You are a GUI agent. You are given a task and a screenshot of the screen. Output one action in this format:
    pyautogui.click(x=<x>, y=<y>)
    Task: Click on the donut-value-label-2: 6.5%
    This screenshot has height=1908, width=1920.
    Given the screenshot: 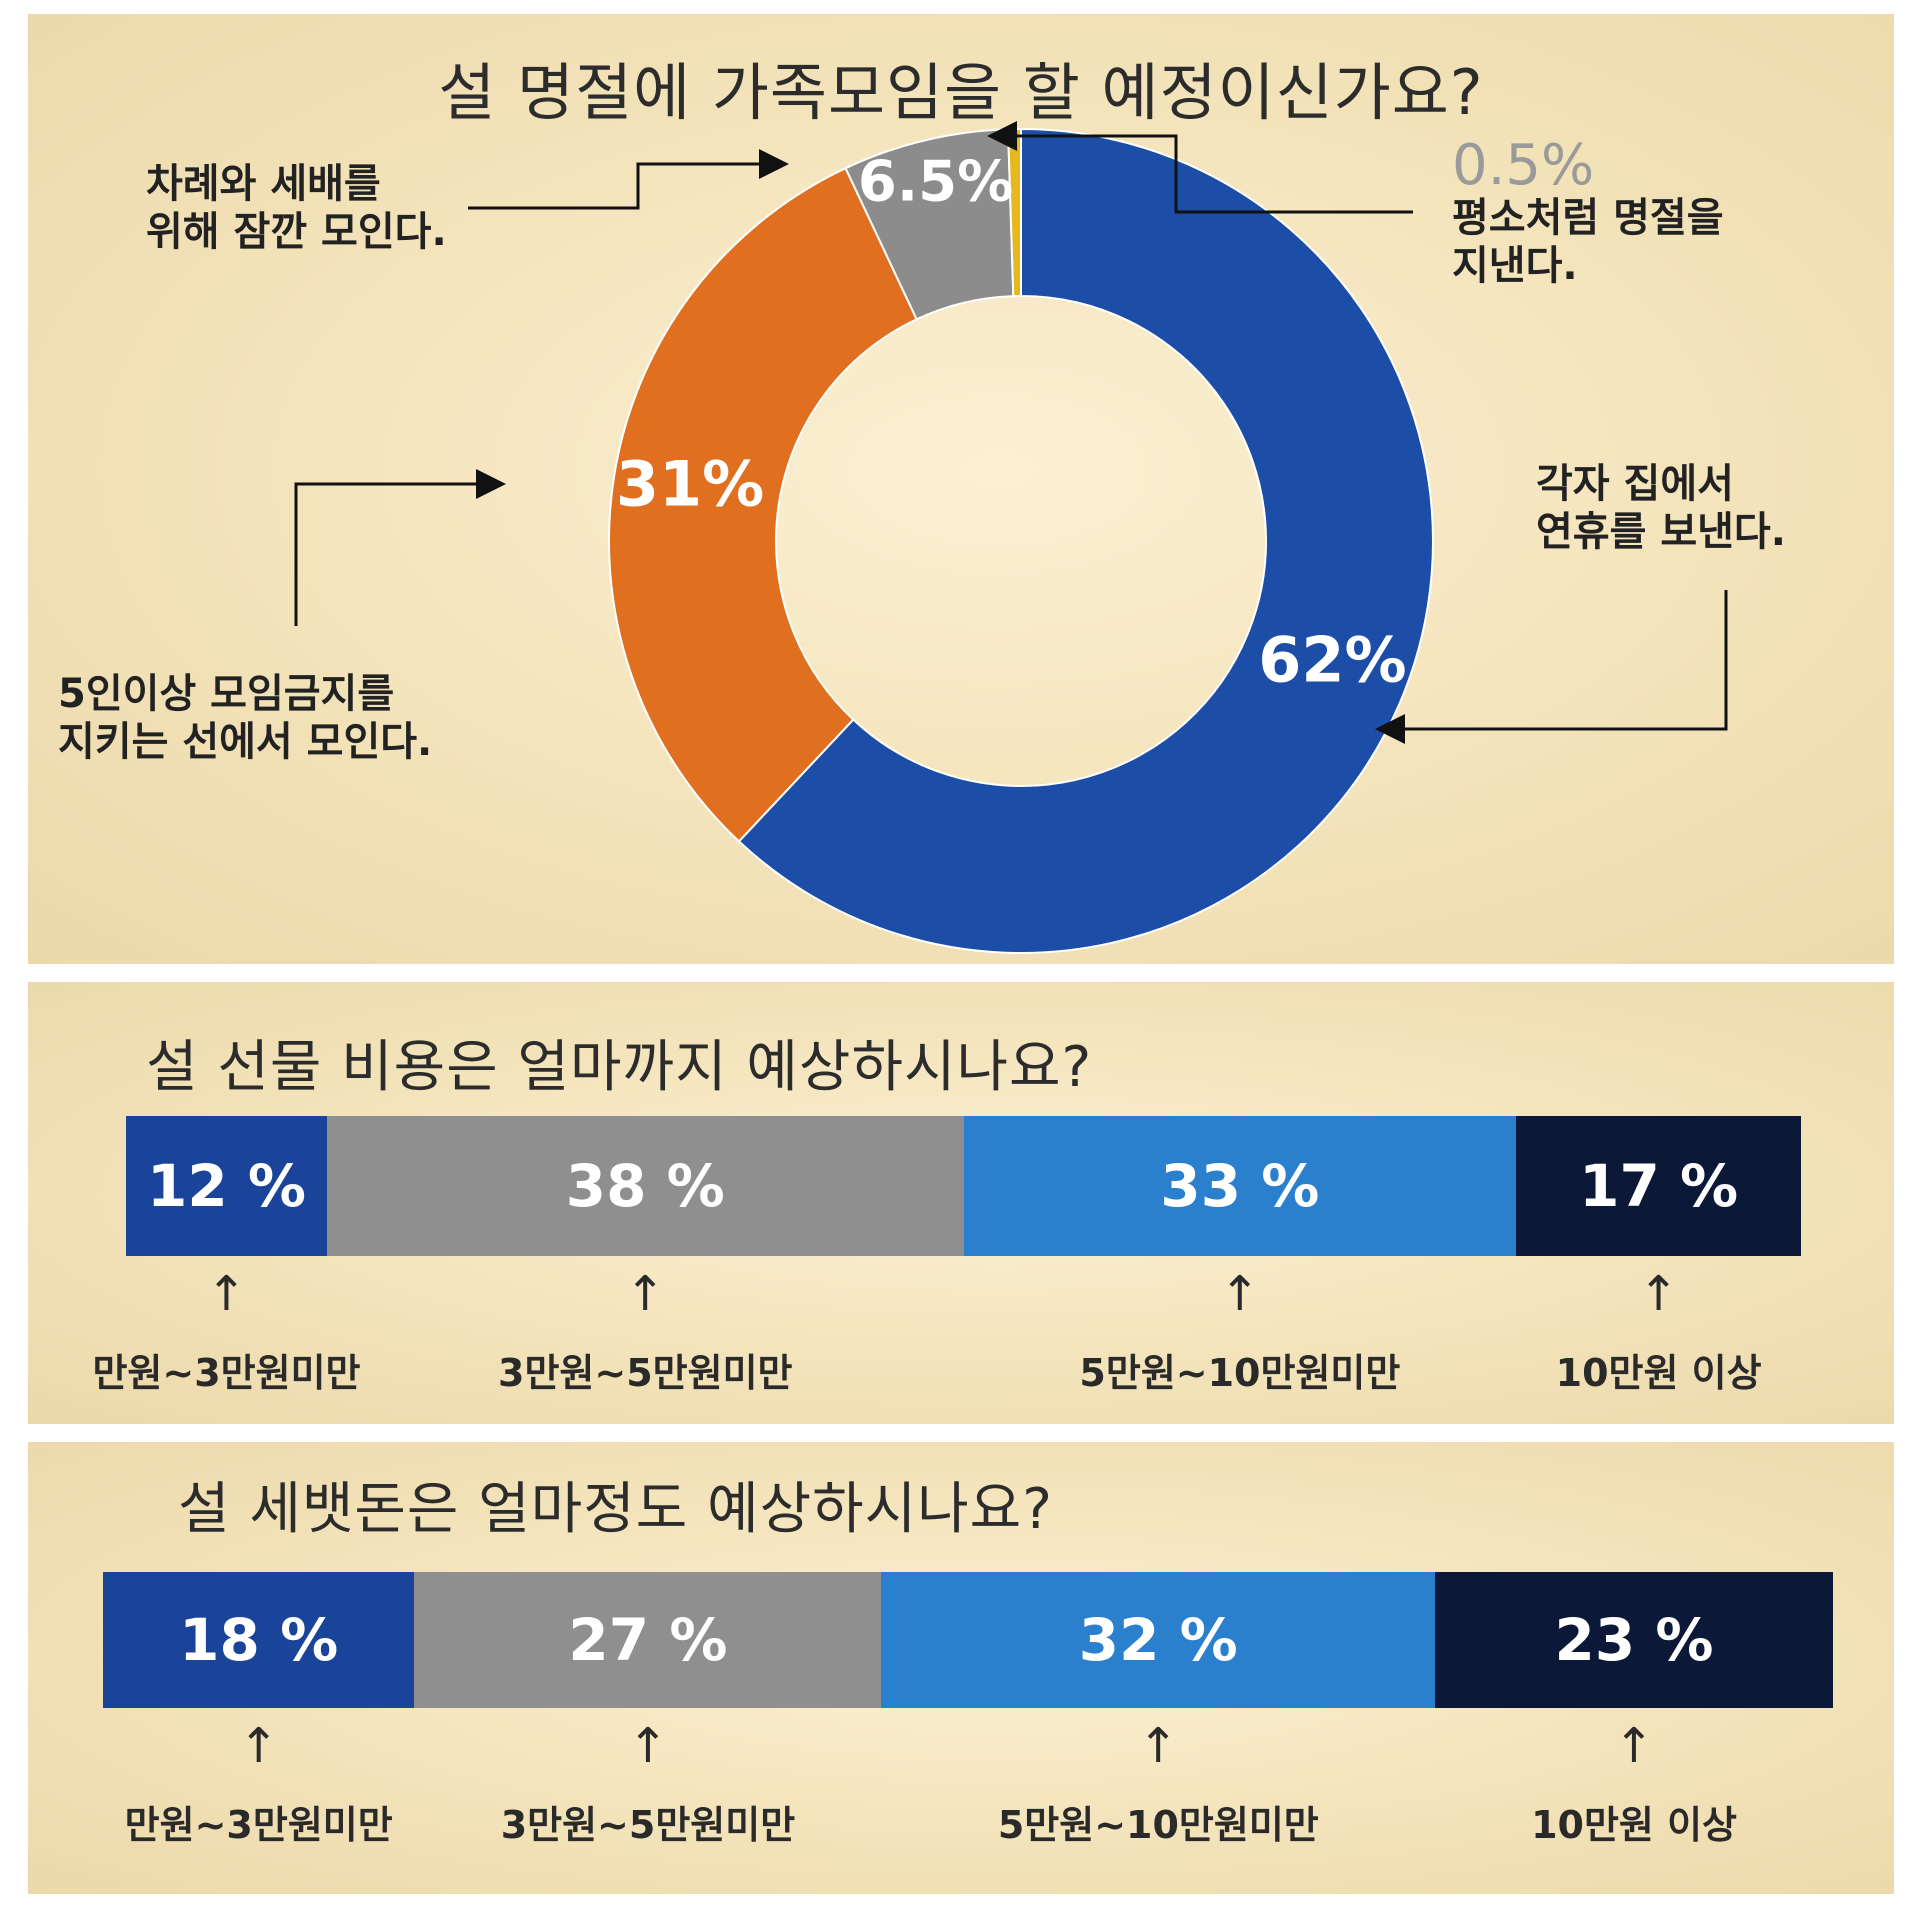 What is the action you would take?
    pyautogui.click(x=935, y=181)
    